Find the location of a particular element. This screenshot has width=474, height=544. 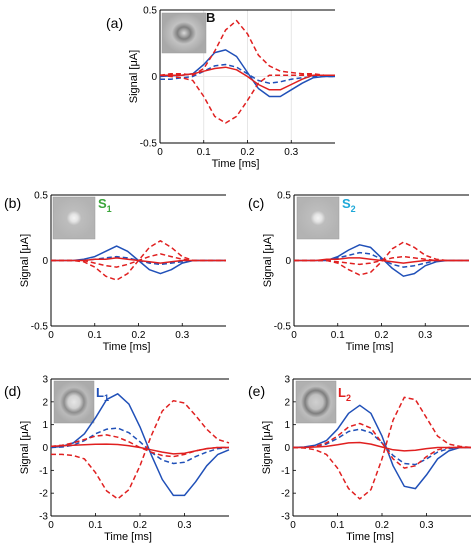

inset-label: L1 is located at coordinates (102, 394).